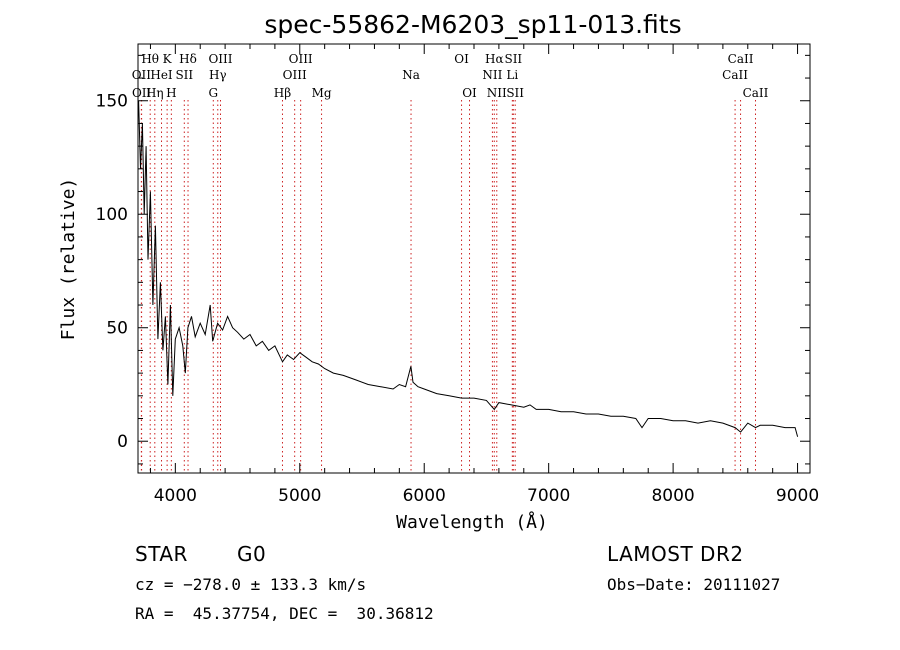 This screenshot has width=900, height=650. I want to click on y-tick-label: 50, so click(117, 329).